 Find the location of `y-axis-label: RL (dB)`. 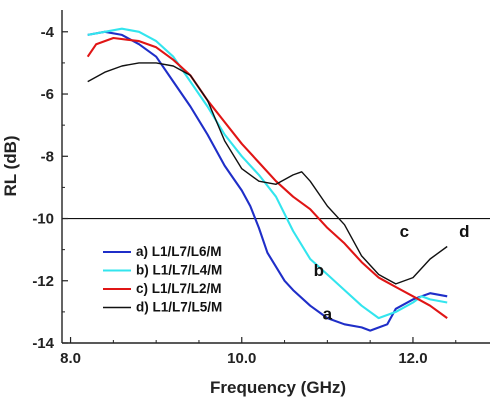

y-axis-label: RL (dB) is located at coordinates (10, 165).